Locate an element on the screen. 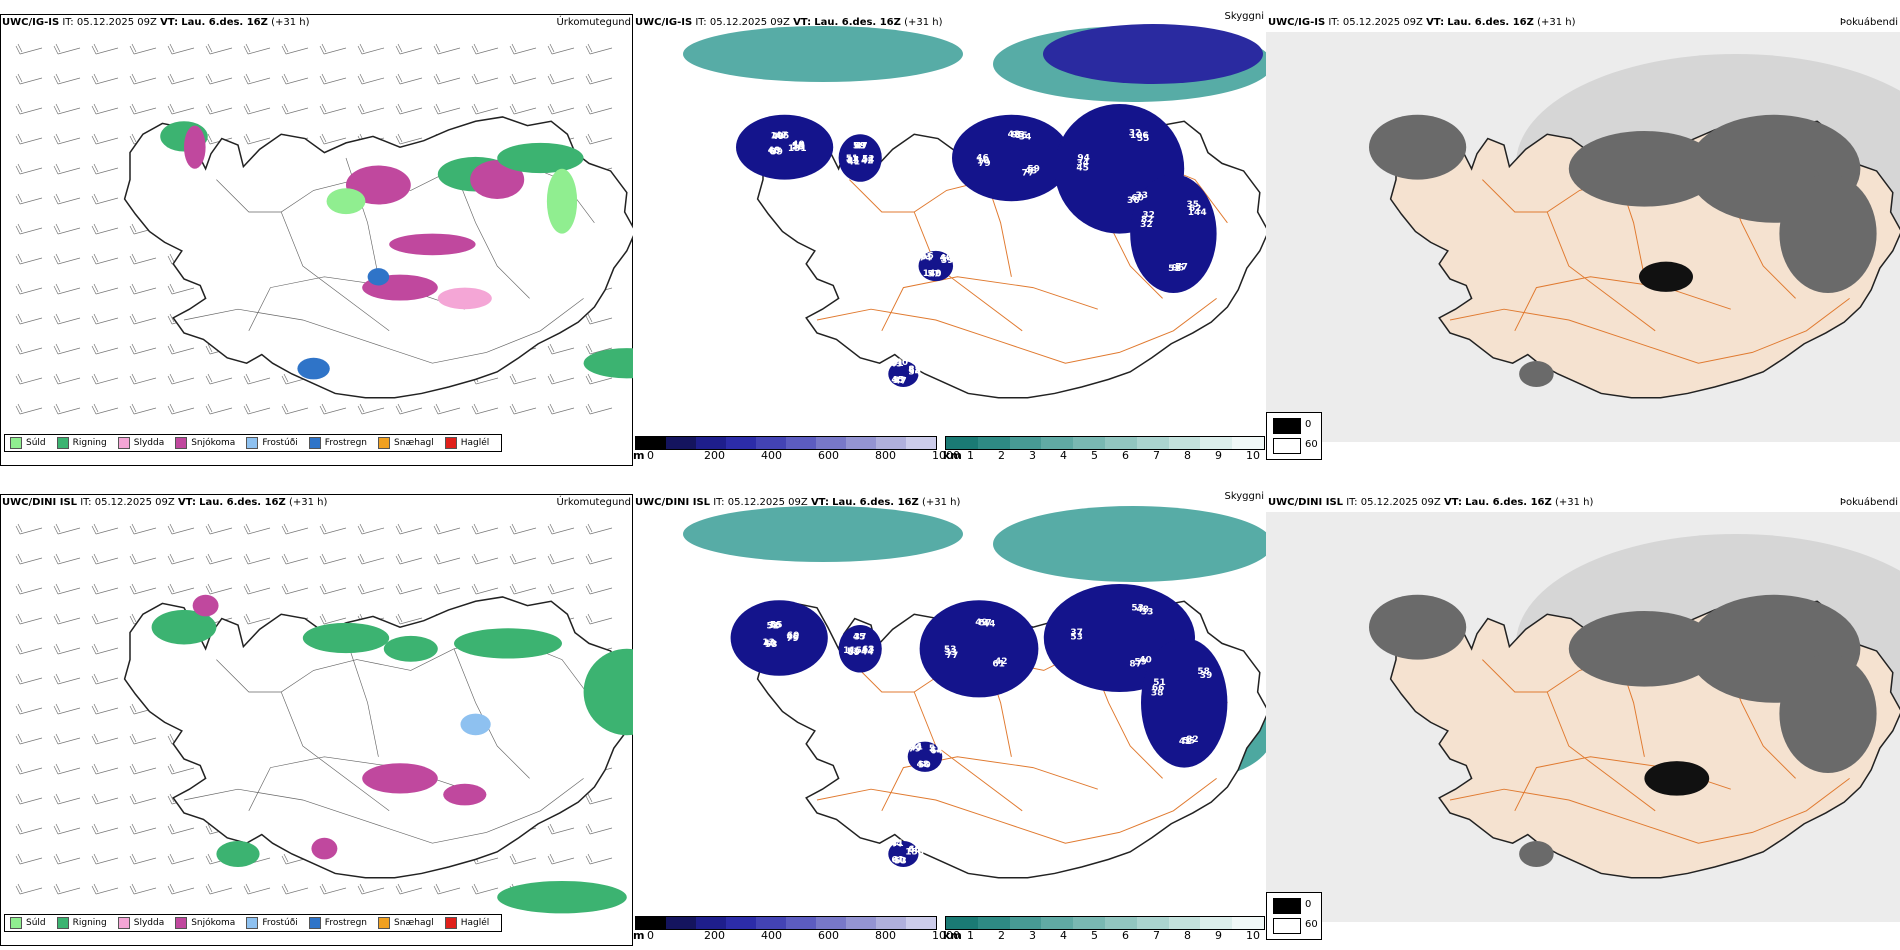  legend-label: Slydda is located at coordinates (149, 443).